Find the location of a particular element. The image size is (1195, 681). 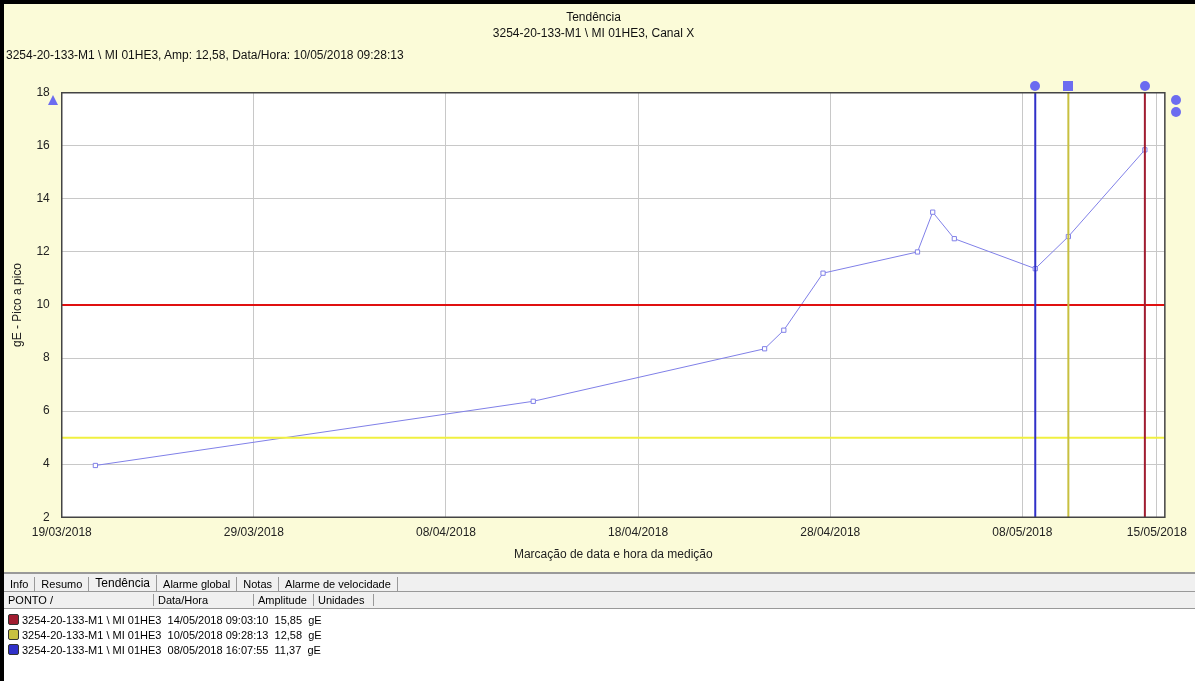

text: 3254-20-133-M1 \ MI 01HE3, Amp: 12,58, Data/Hora: 10/05/2018 09:28:13 is located at coordinates (205, 55).